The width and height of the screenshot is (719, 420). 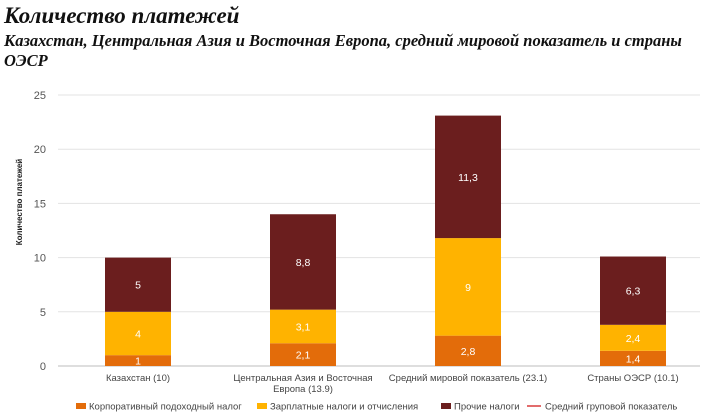 I want to click on y-tick-label: 20, so click(x=40, y=150).